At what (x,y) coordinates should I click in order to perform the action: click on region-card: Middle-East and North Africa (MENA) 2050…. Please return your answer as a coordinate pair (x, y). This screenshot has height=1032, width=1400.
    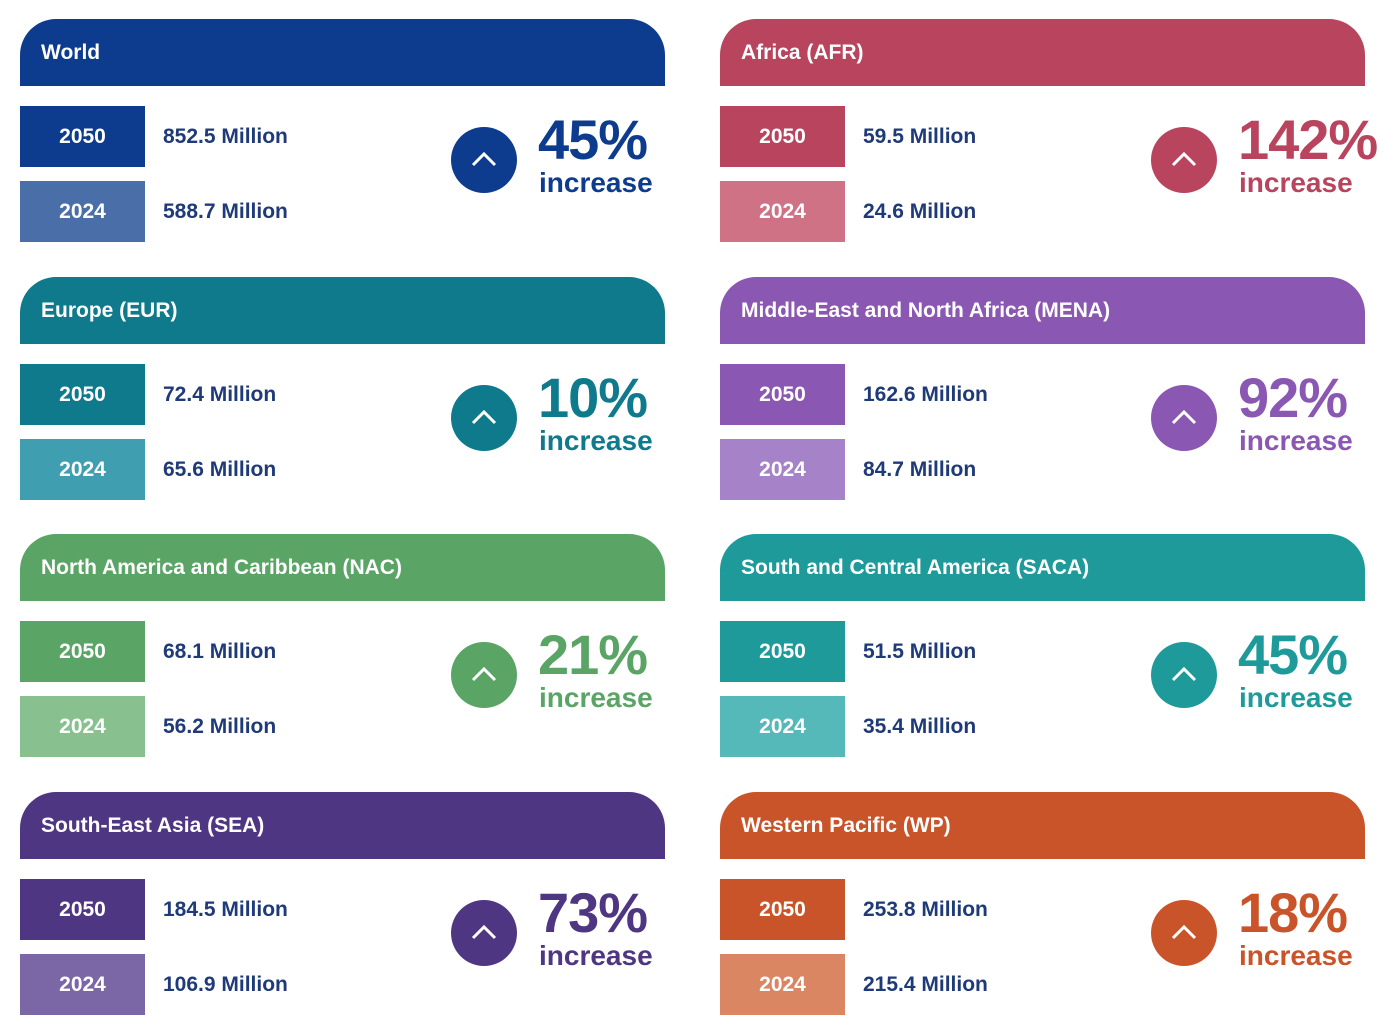
    Looking at the image, I should click on (1042, 396).